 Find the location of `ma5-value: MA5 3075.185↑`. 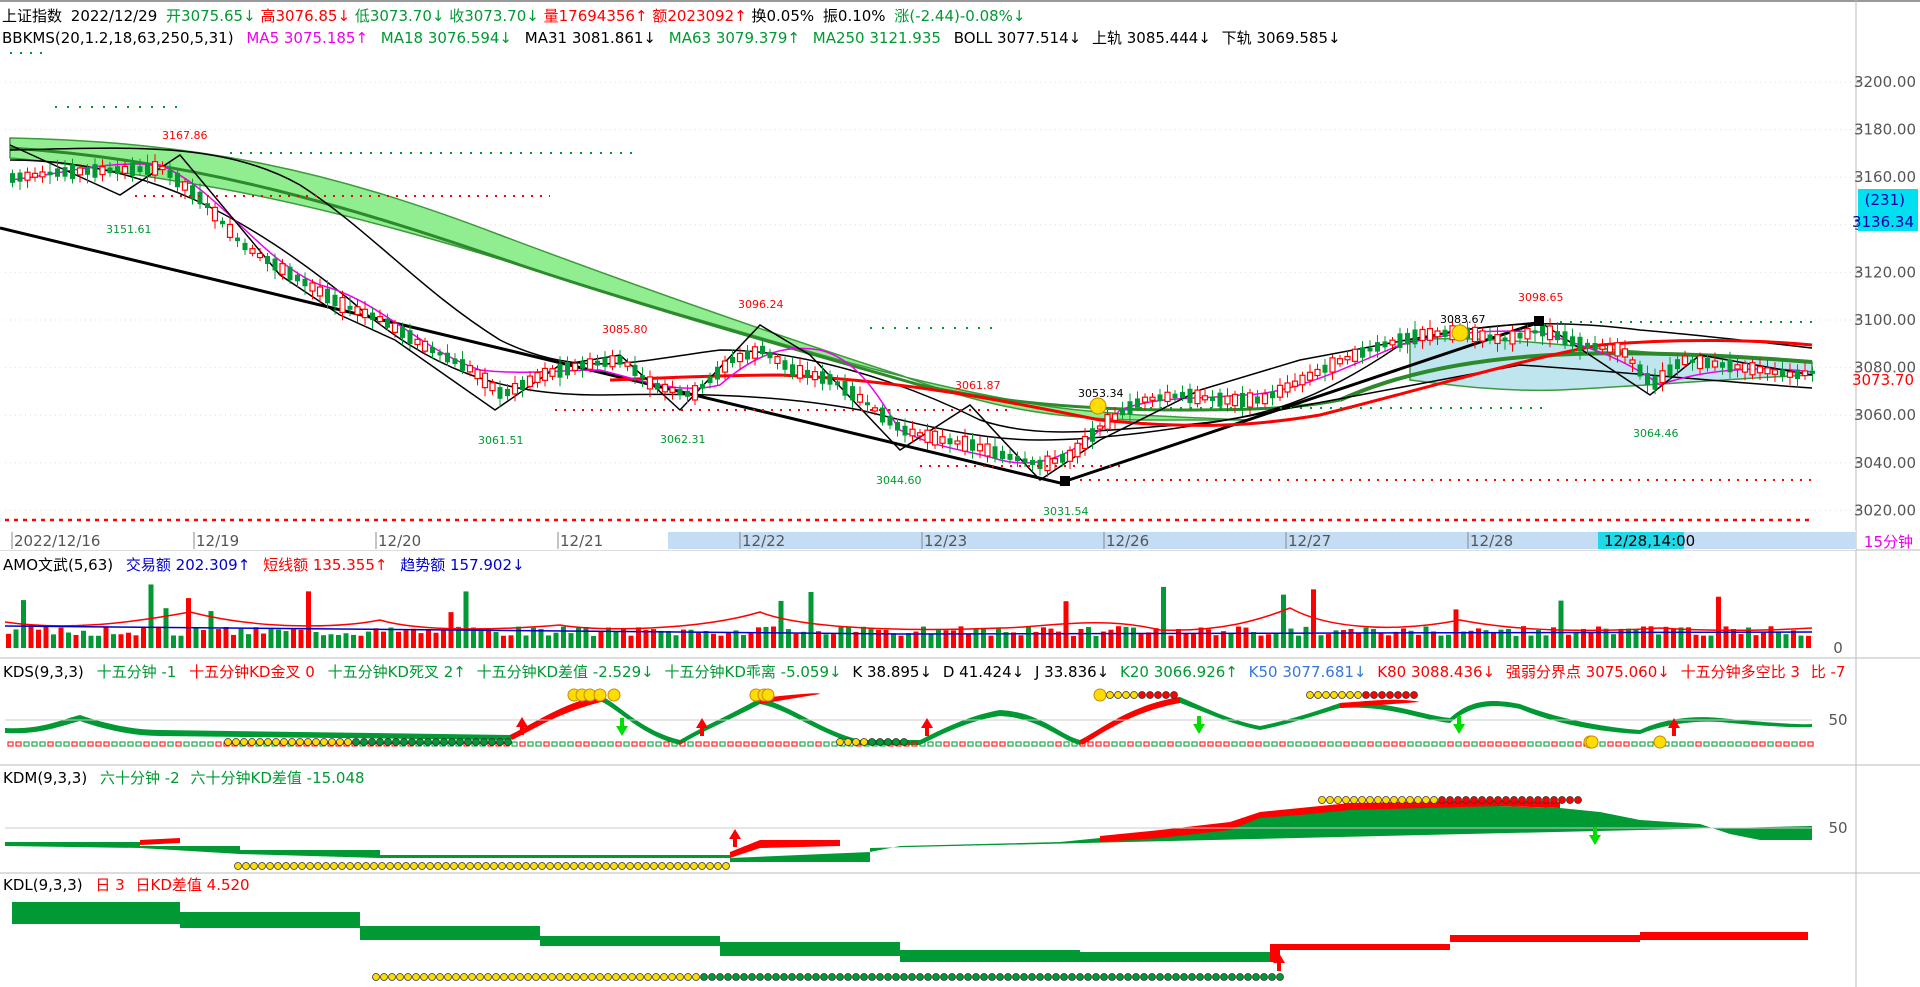

ma5-value: MA5 3075.185↑ is located at coordinates (307, 38).